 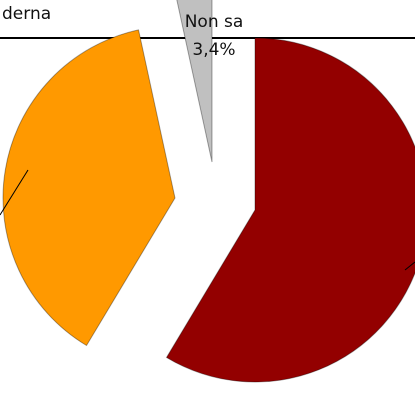 What do you see at coordinates (194, 81) in the screenshot?
I see `pie-slice` at bounding box center [194, 81].